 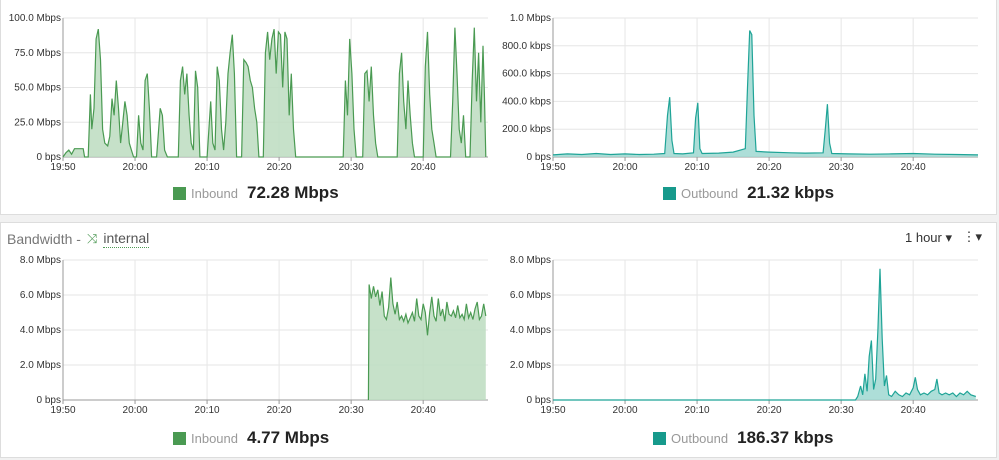 I want to click on shuffle-icon: ⤨, so click(x=92, y=238).